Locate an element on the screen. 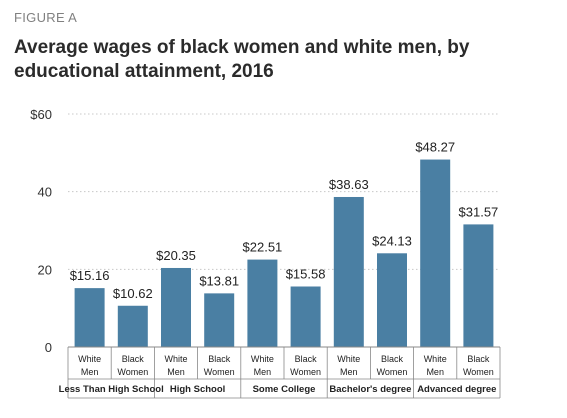  x-group-label: Some College is located at coordinates (284, 389).